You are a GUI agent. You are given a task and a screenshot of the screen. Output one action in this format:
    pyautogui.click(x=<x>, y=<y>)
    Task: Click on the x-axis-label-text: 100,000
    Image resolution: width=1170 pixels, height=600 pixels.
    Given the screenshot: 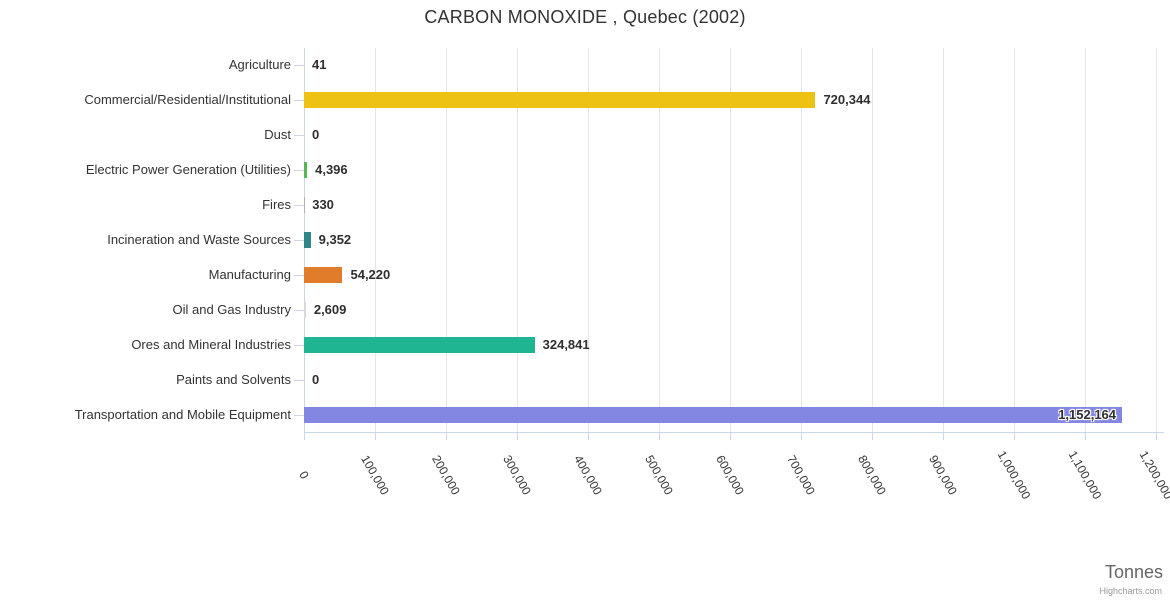 What is the action you would take?
    pyautogui.click(x=375, y=475)
    